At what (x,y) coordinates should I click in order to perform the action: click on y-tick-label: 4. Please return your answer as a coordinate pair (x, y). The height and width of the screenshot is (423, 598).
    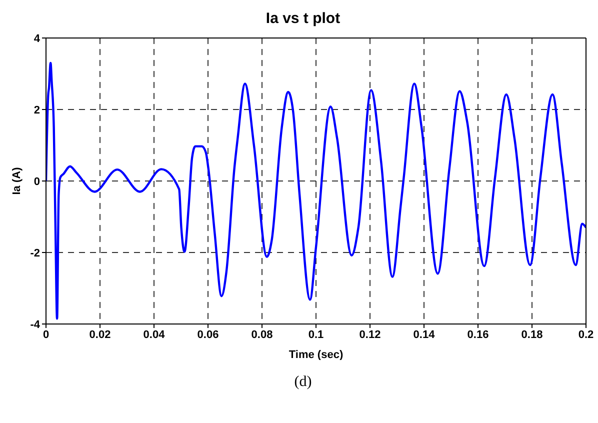
    Looking at the image, I should click on (37, 38).